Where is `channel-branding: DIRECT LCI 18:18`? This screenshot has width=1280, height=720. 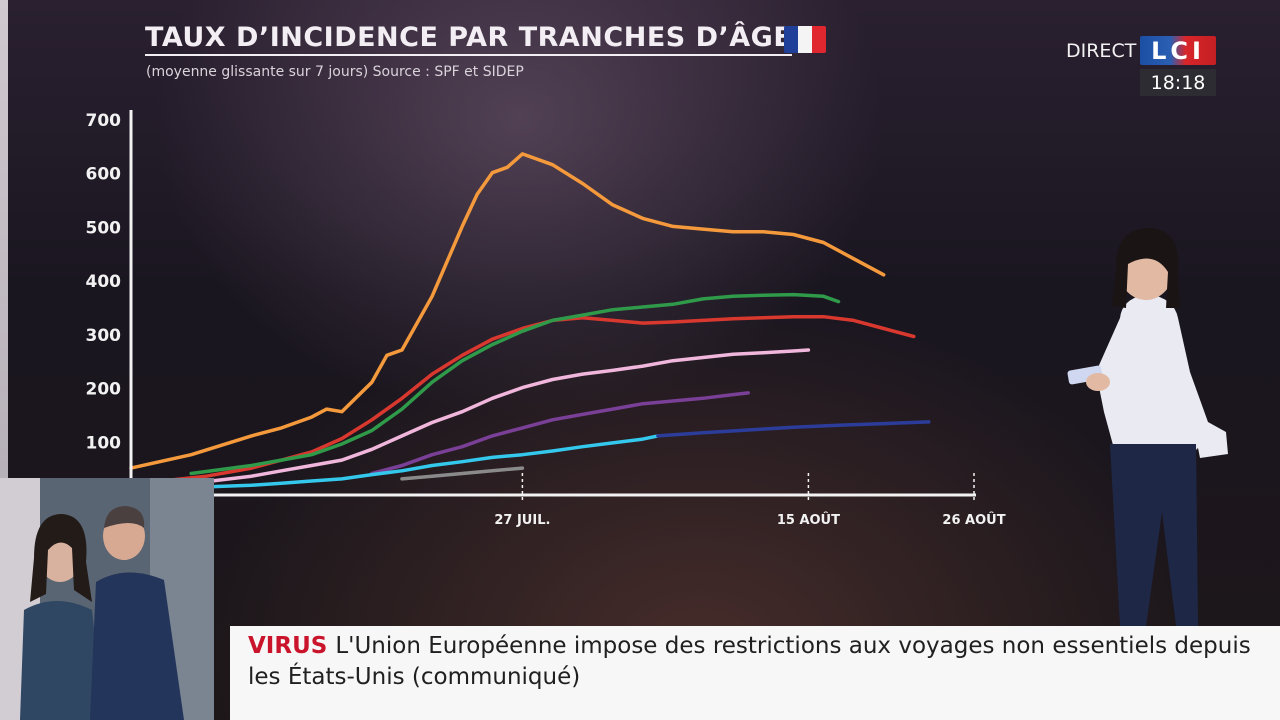 channel-branding: DIRECT LCI 18:18 is located at coordinates (1141, 67).